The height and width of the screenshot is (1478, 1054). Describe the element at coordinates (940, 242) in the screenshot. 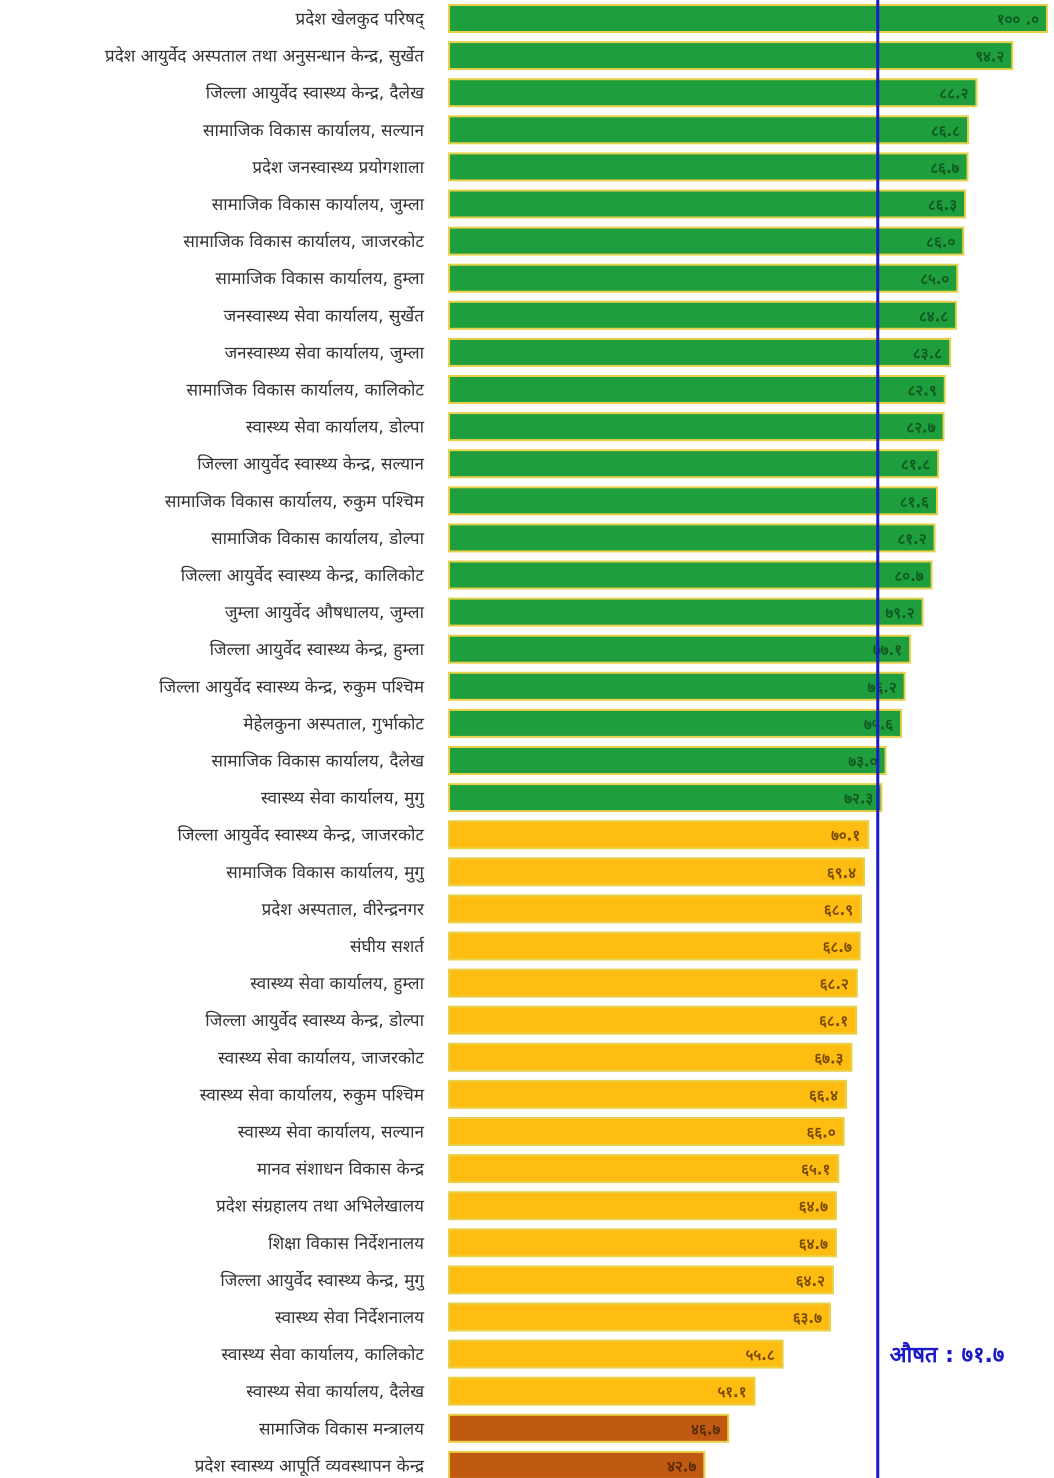

I see `bar-value-label: ८६.०` at that location.